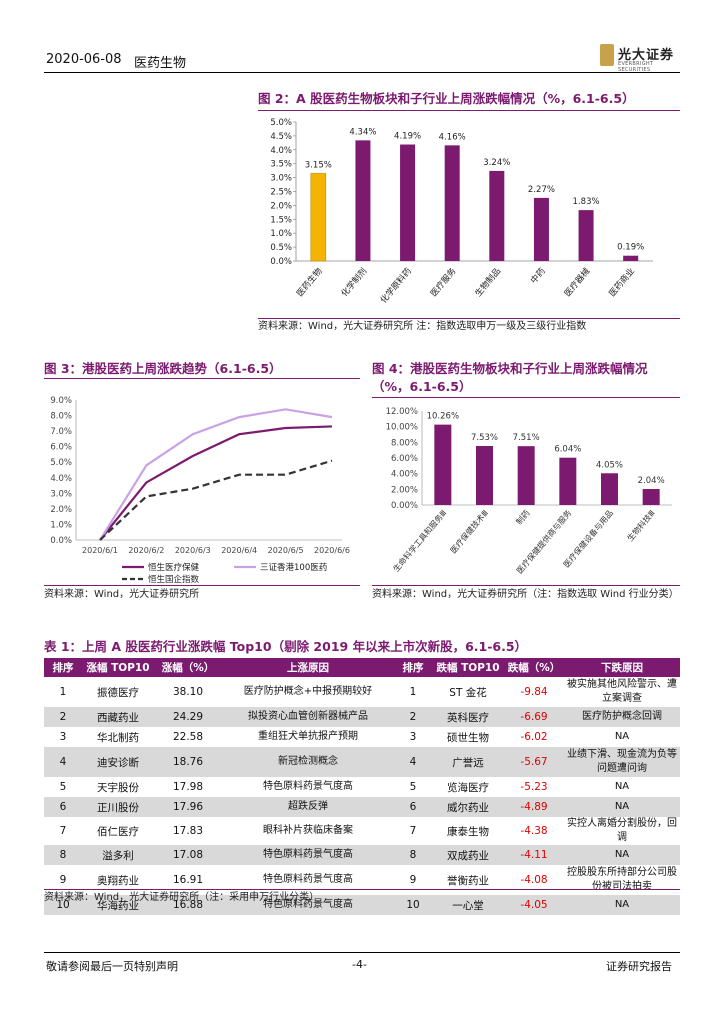 This screenshot has height=1024, width=724. What do you see at coordinates (630, 248) in the screenshot?
I see `data-label: 0.19%` at bounding box center [630, 248].